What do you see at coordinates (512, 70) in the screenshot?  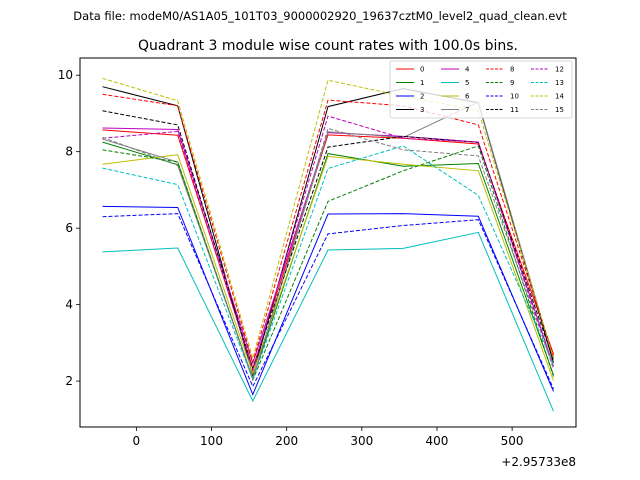 I see `legend-label-8: 8` at bounding box center [512, 70].